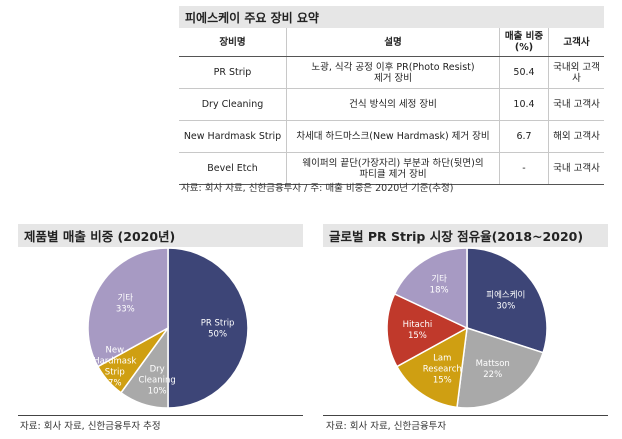 This screenshot has height=439, width=622. Describe the element at coordinates (576, 42) in the screenshot. I see `header-customer: 고객사` at that location.